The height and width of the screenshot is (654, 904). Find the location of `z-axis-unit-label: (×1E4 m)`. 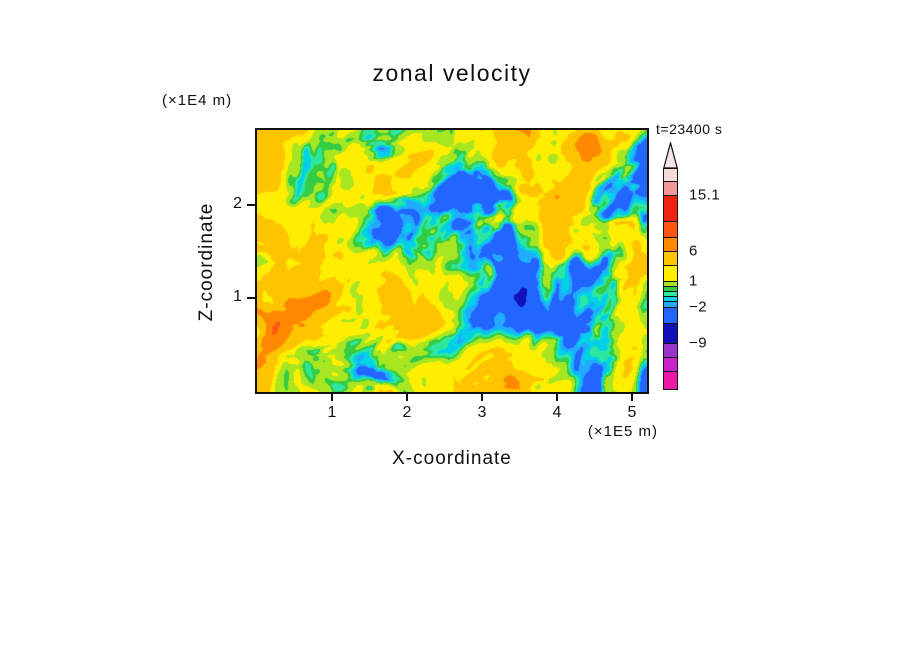

z-axis-unit-label: (×1E4 m) is located at coordinates (197, 100).